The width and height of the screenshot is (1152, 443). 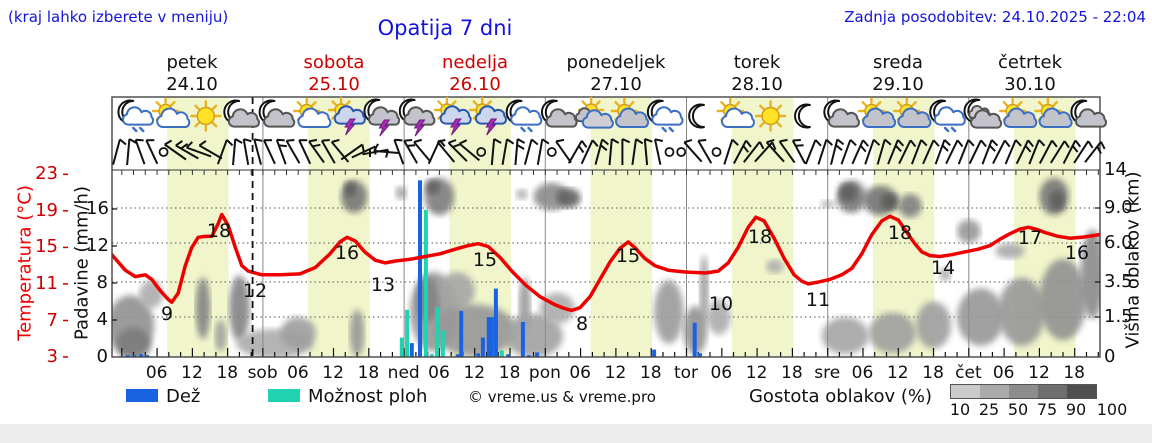 I want to click on day-date: 26.10, so click(x=475, y=84).